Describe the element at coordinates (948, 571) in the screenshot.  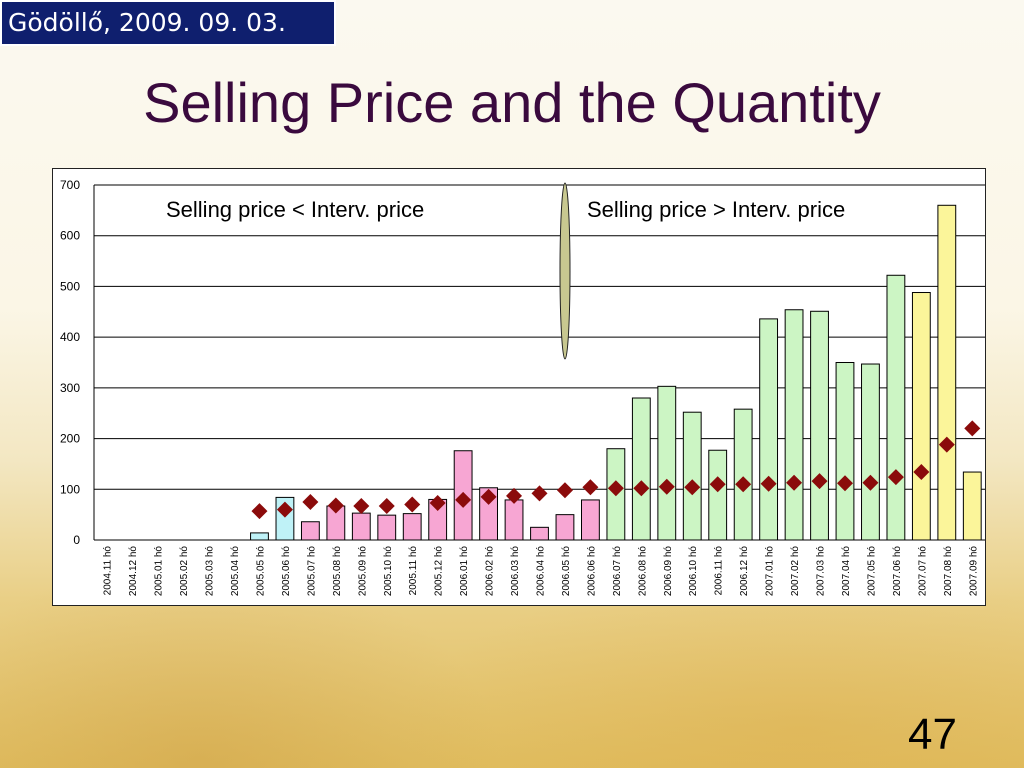
I see `x-tick-label: 2007.08 hó` at that location.